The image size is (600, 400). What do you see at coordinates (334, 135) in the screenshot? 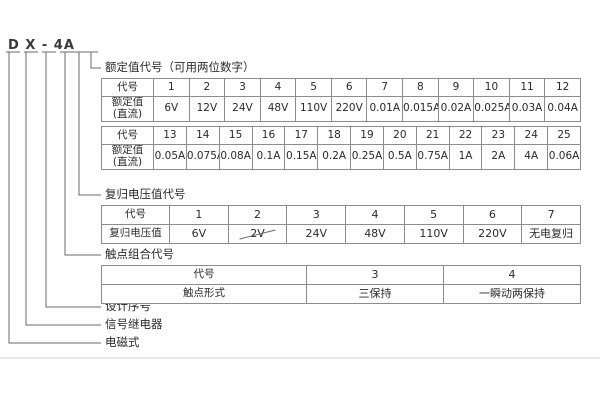
I see `code-cell-18: 18` at bounding box center [334, 135].